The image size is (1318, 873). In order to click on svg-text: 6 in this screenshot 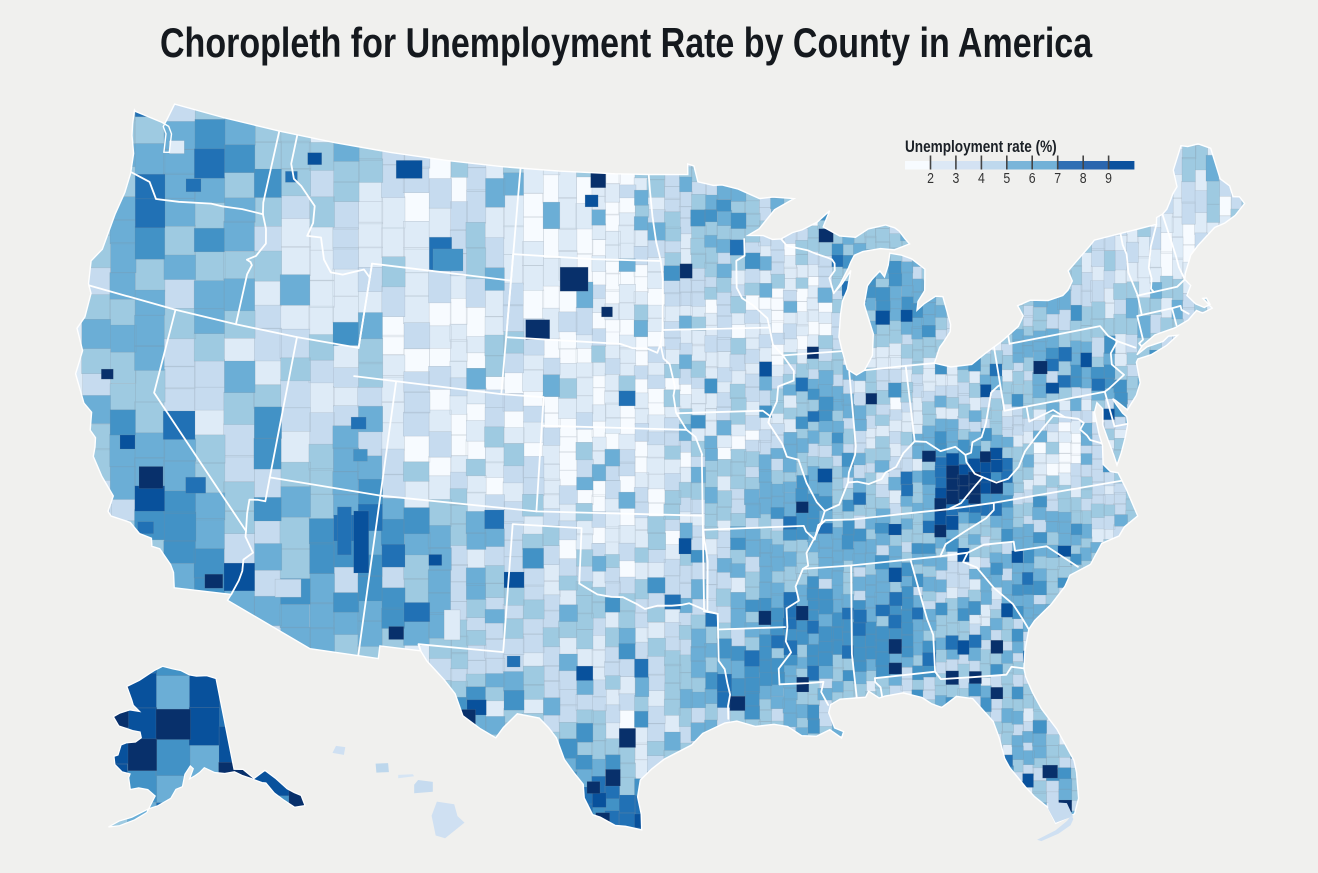, I will do `click(1032, 178)`.